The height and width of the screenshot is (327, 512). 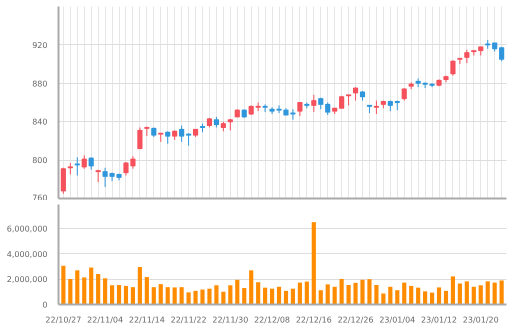 I want to click on y-tick-label: 2,000,000, so click(x=27, y=279).